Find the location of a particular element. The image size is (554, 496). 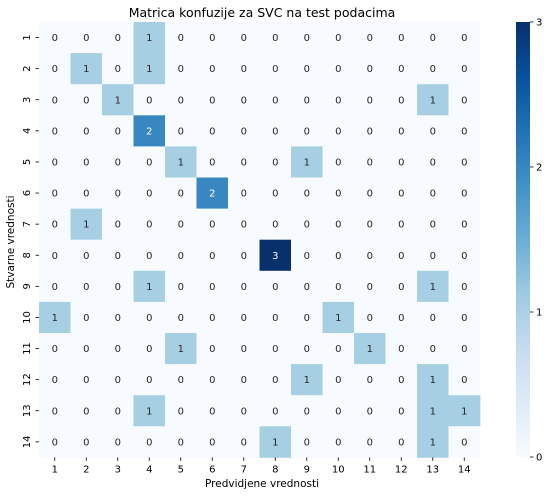

y-tick-label: 8 is located at coordinates (27, 255).